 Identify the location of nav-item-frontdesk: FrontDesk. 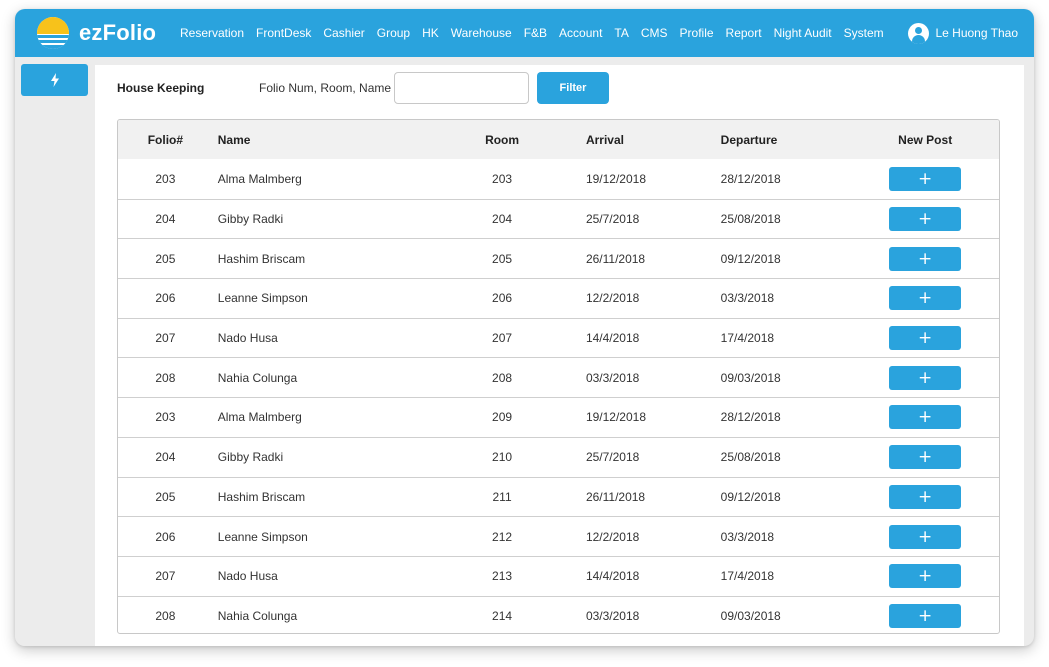
(284, 33).